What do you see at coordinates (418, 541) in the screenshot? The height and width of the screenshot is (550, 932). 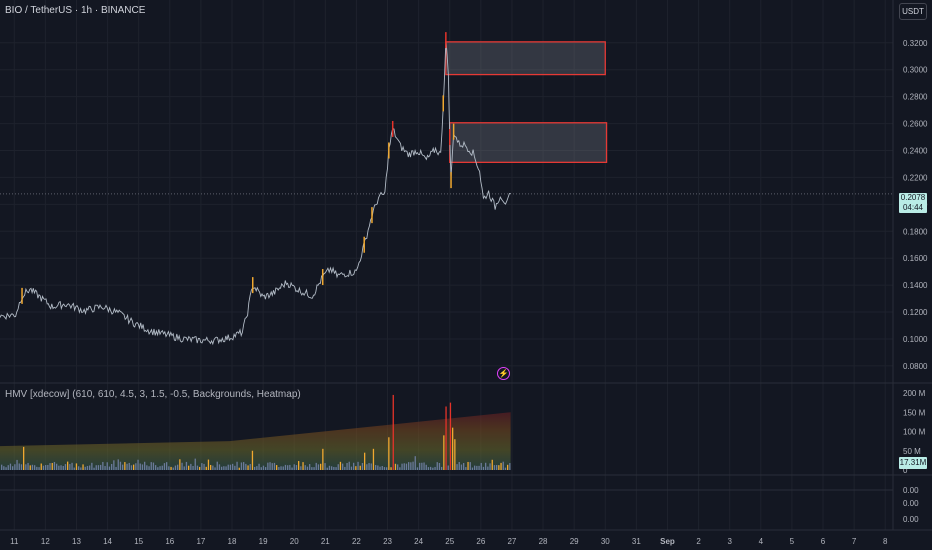 I see `time-axis-tick-label: 24` at bounding box center [418, 541].